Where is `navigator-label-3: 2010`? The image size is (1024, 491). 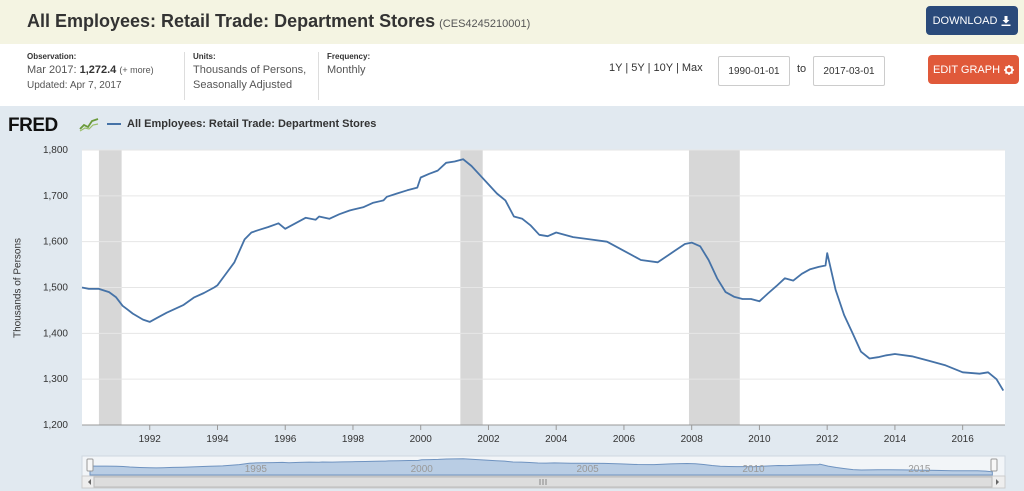 navigator-label-3: 2010 is located at coordinates (753, 469).